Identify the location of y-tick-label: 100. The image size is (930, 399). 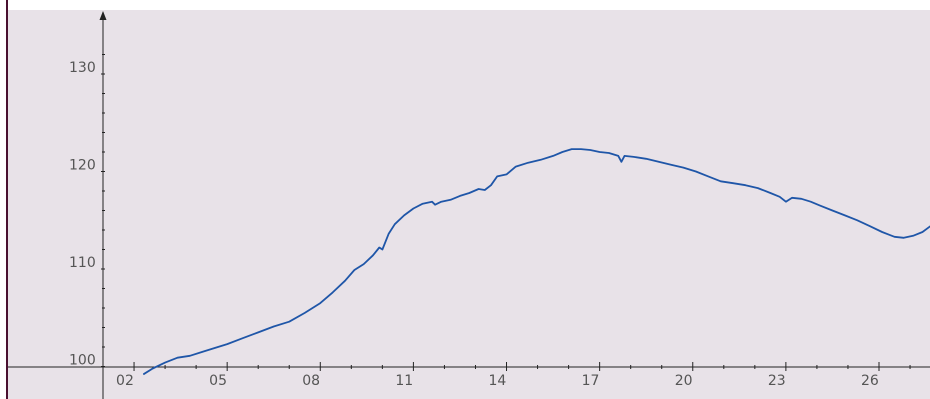
(82, 361).